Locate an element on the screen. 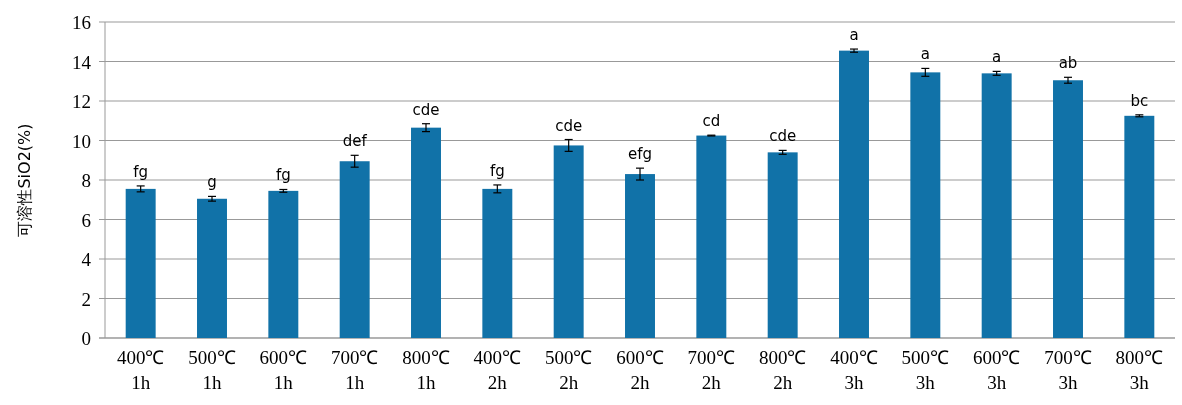 Image resolution: width=1182 pixels, height=405 pixels. x-tick-label: 600℃ 2h is located at coordinates (640, 370).